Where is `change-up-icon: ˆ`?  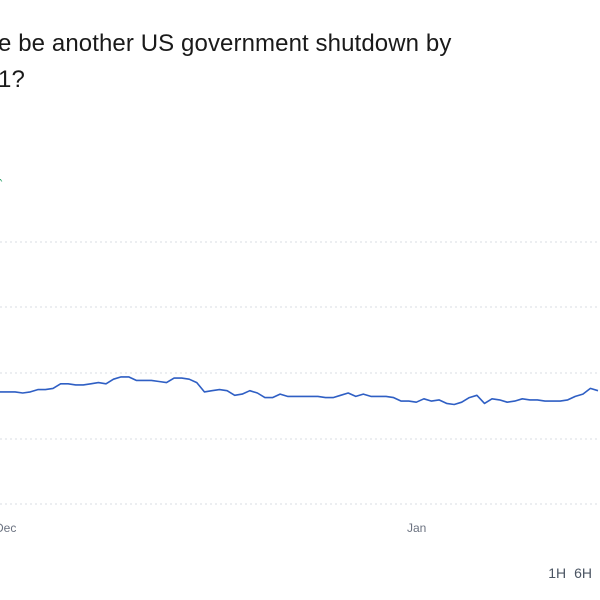
change-up-icon: ˆ is located at coordinates (2, 186).